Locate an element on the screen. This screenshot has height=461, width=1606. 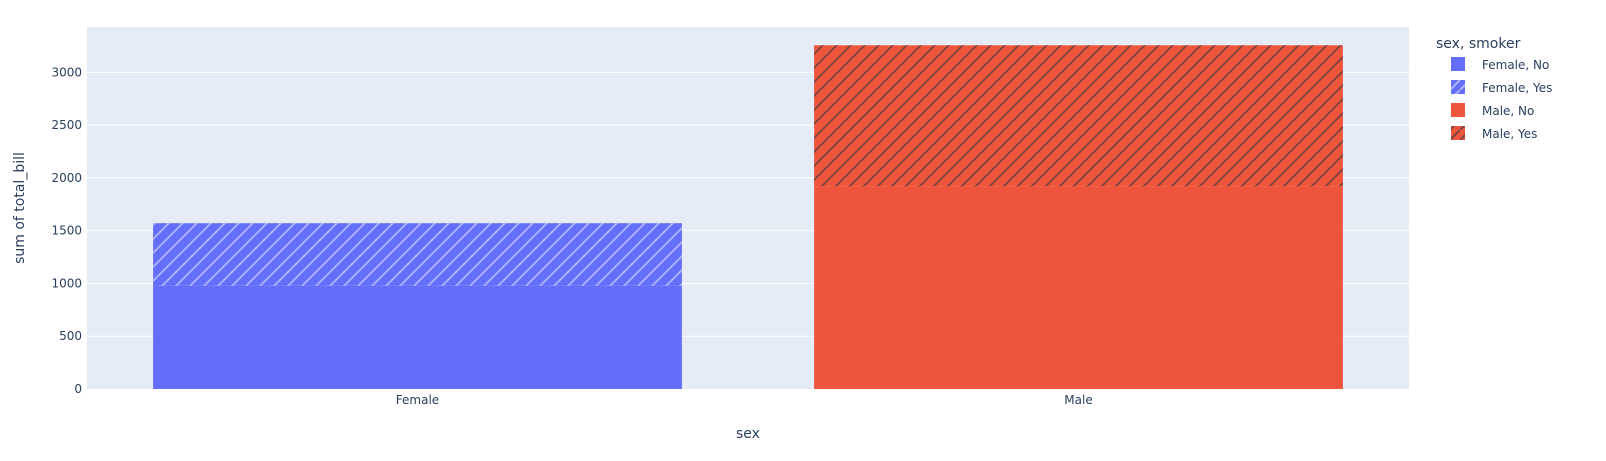
y-tick-label: 0 is located at coordinates (78, 389).